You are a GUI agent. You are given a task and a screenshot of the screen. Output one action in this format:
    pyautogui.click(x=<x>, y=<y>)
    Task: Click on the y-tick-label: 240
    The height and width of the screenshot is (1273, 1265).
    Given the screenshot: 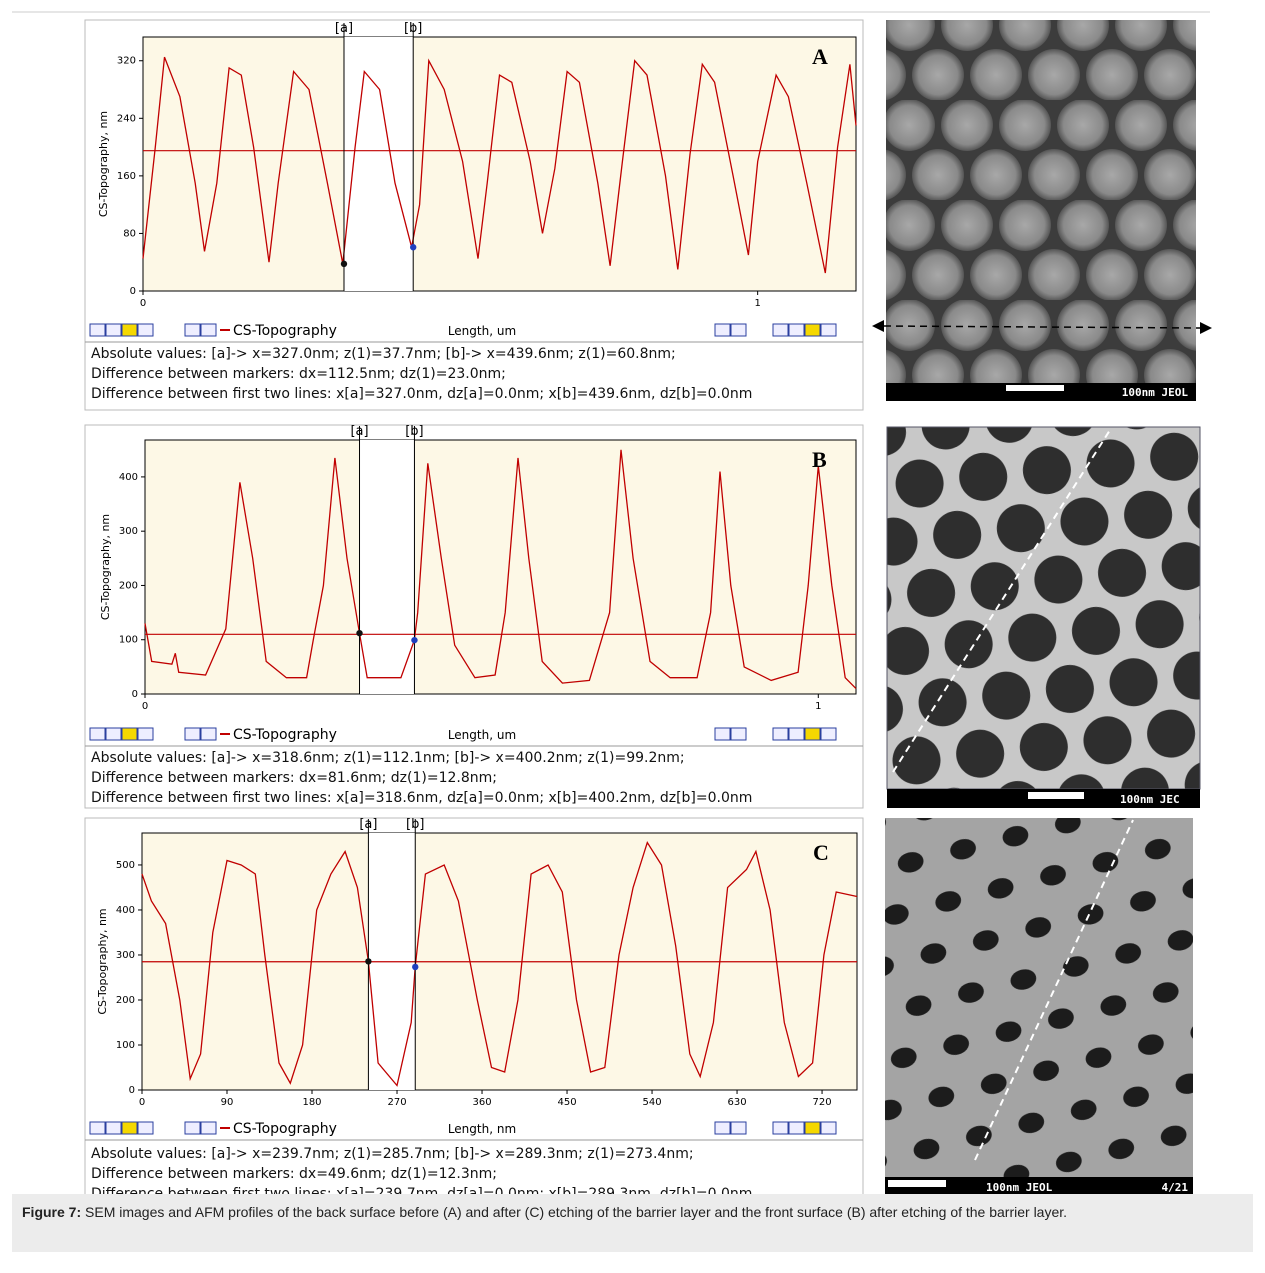 What is the action you would take?
    pyautogui.click(x=126, y=118)
    